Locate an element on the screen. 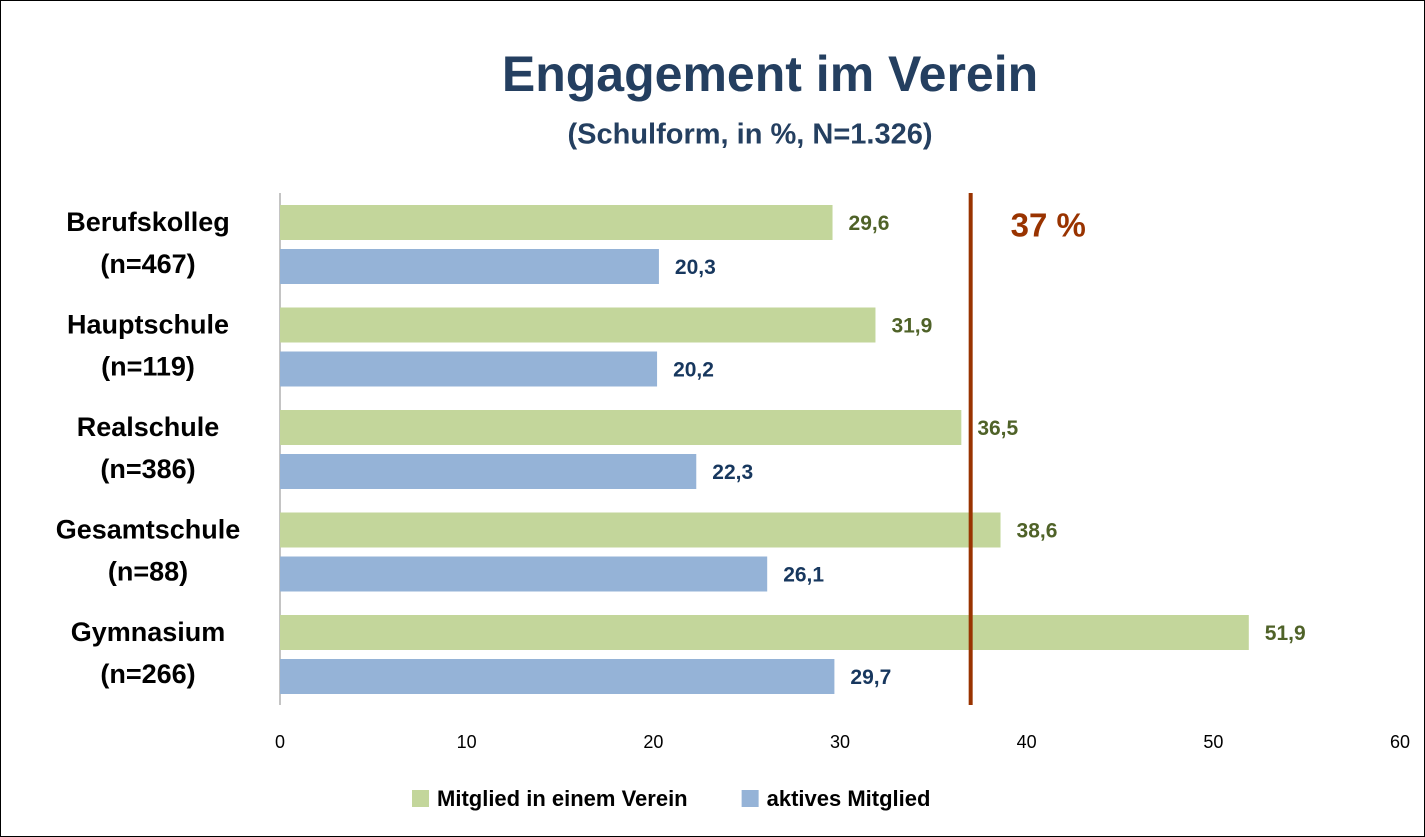  value-label: 29,6 is located at coordinates (869, 223).